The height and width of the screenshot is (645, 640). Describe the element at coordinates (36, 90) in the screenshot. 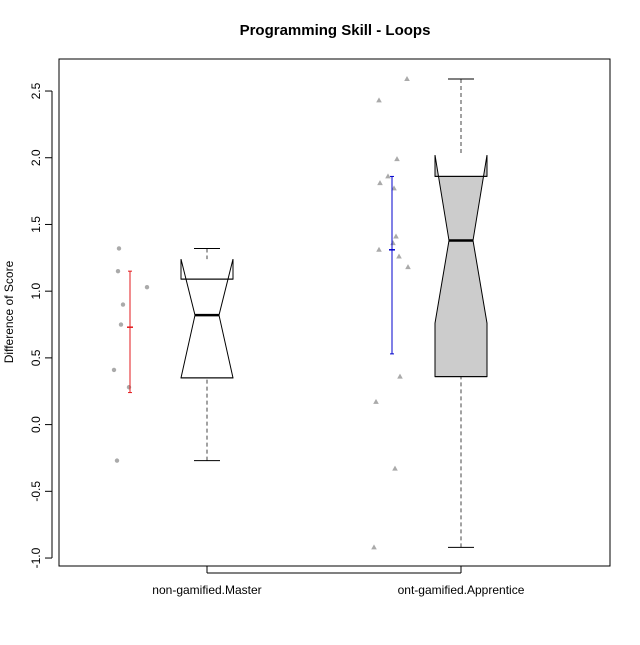

I see `y-tick-label: 2.5` at that location.